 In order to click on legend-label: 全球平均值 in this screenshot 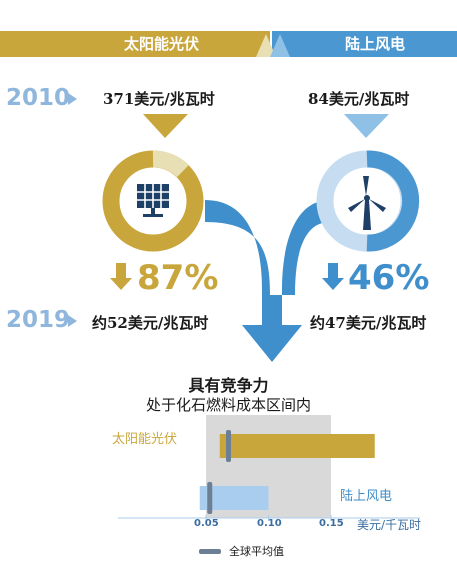, I will do `click(256, 551)`.